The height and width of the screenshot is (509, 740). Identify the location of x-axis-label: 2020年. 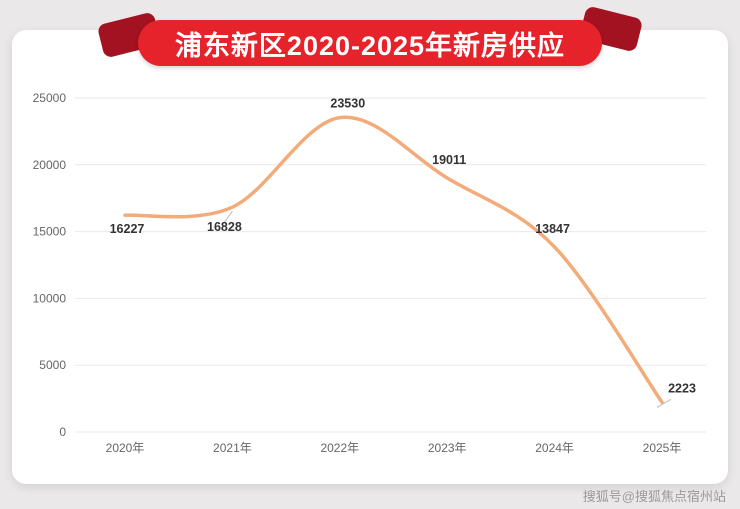
(125, 448).